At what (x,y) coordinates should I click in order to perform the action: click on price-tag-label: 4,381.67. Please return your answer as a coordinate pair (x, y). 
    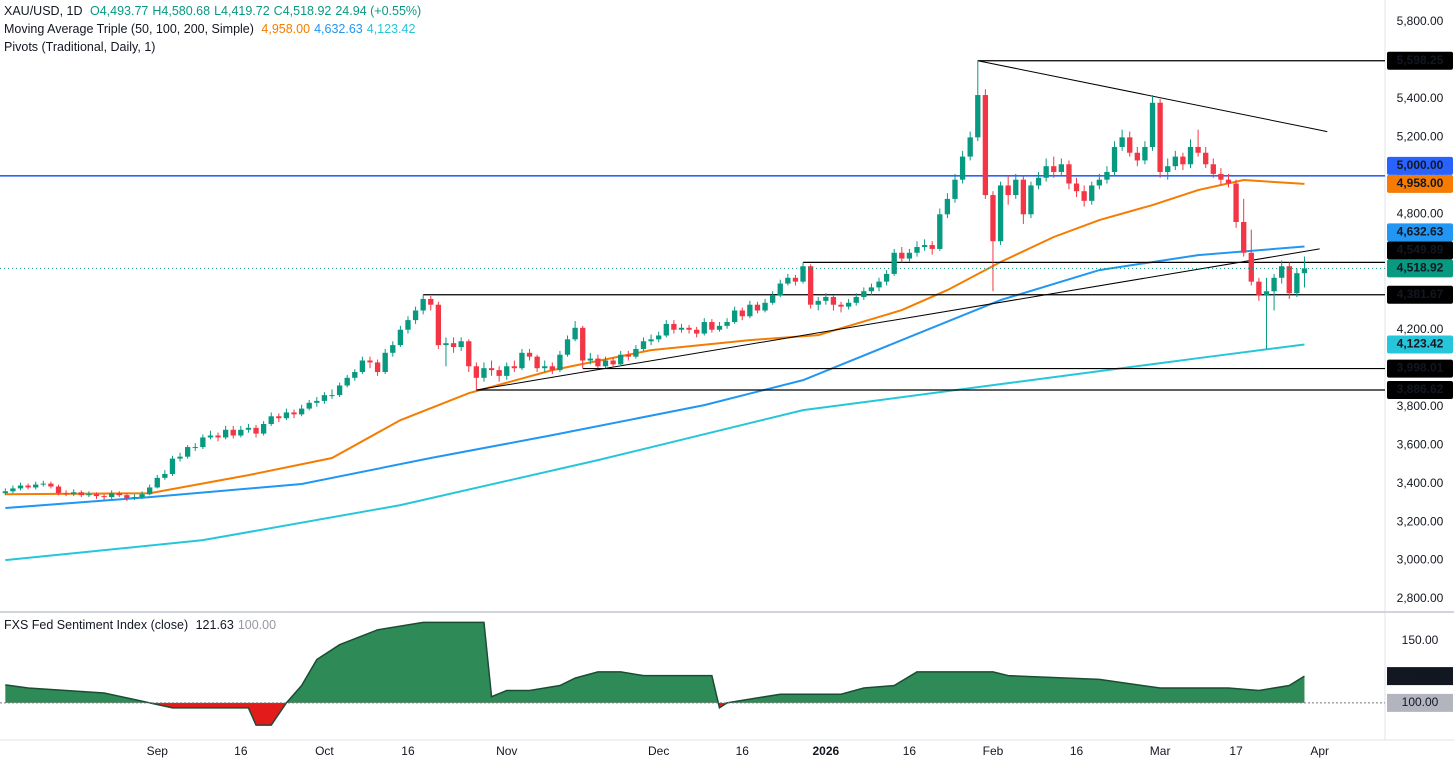
    Looking at the image, I should click on (1420, 294).